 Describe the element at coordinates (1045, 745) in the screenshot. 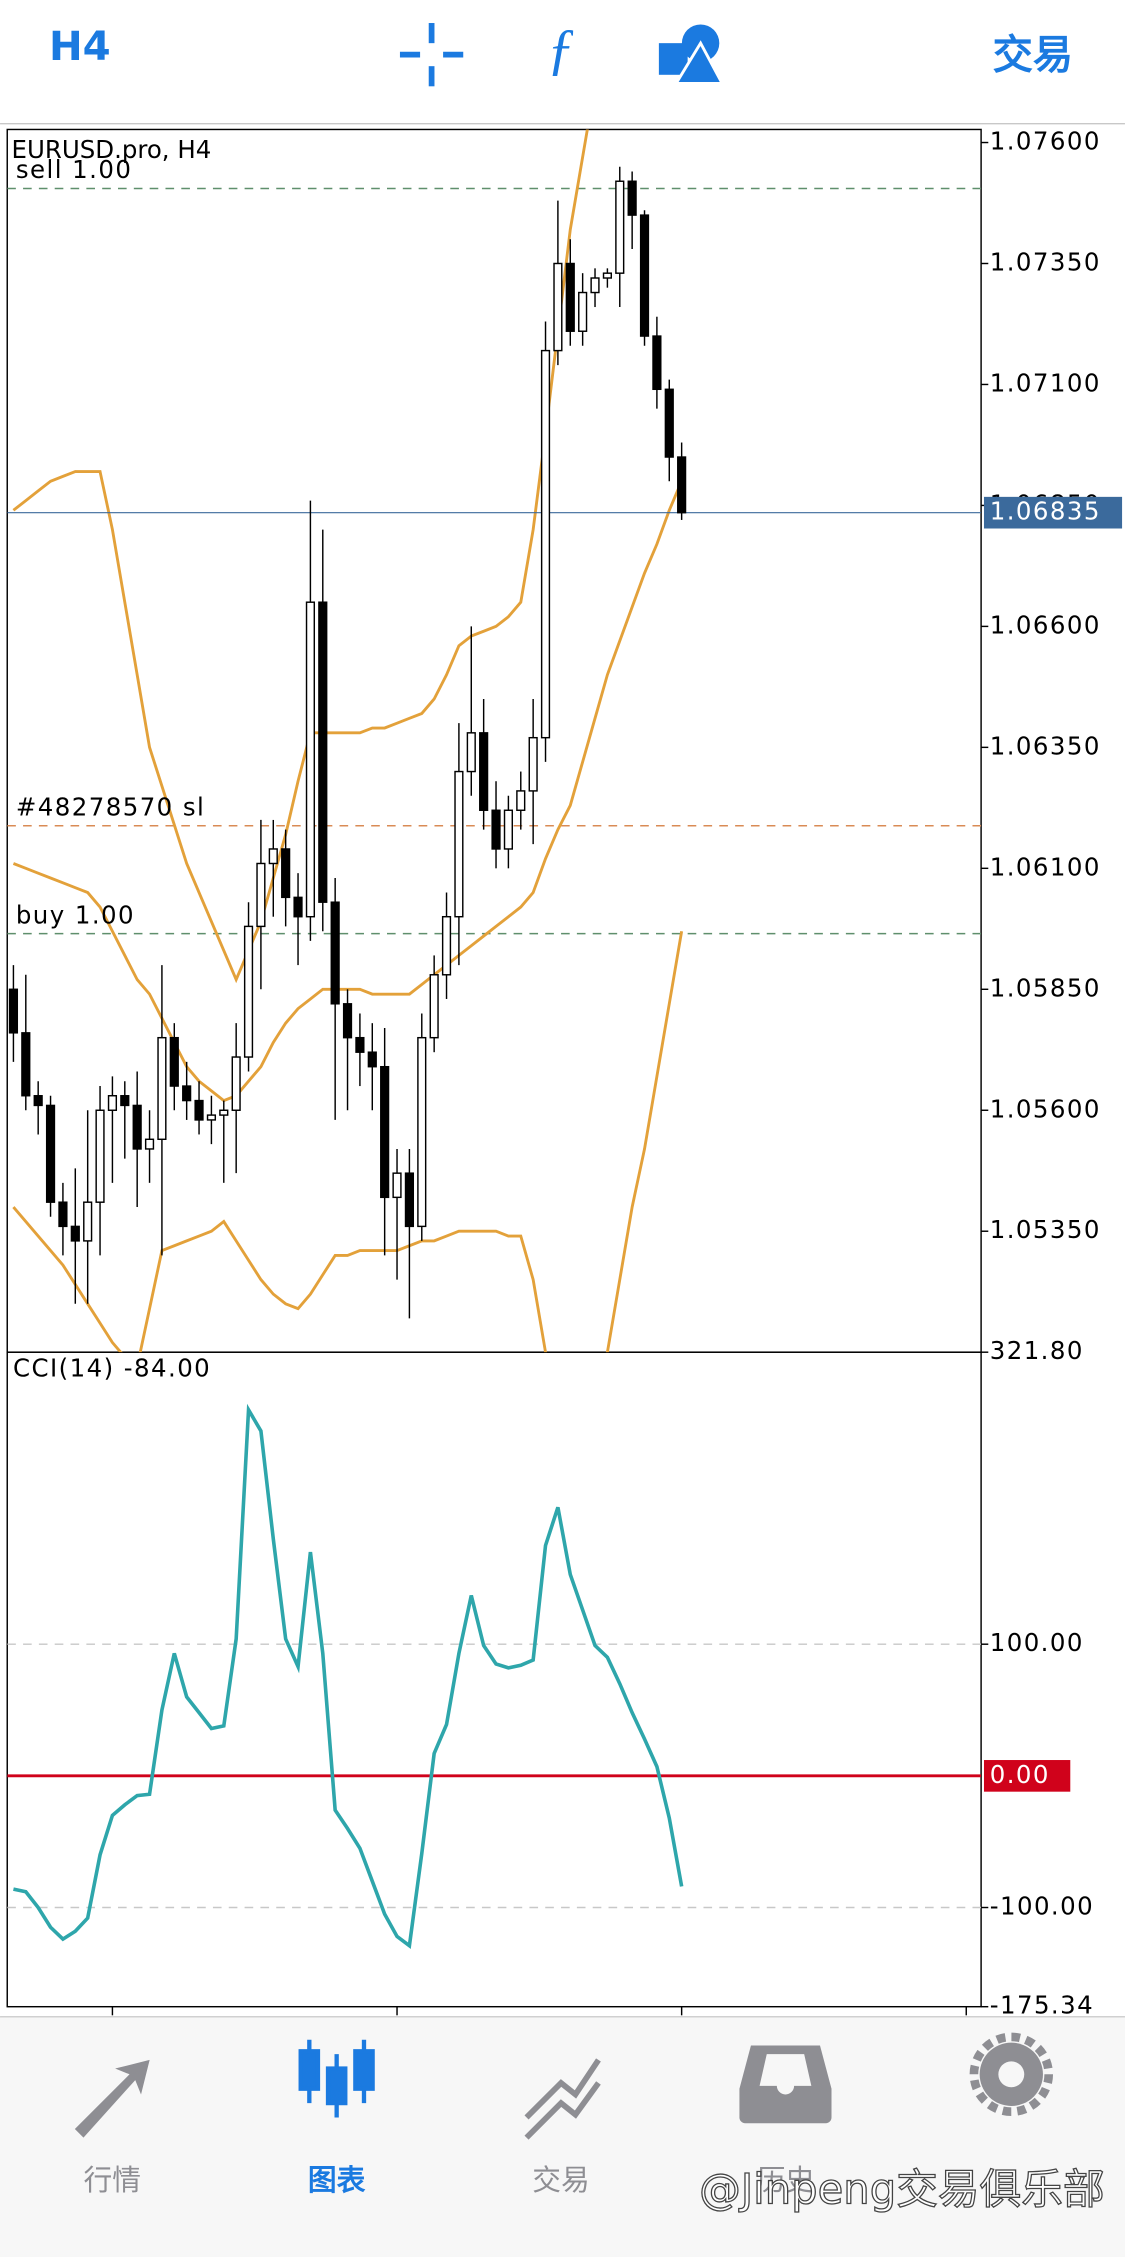

I see `y-tick-label: 1.06350` at that location.